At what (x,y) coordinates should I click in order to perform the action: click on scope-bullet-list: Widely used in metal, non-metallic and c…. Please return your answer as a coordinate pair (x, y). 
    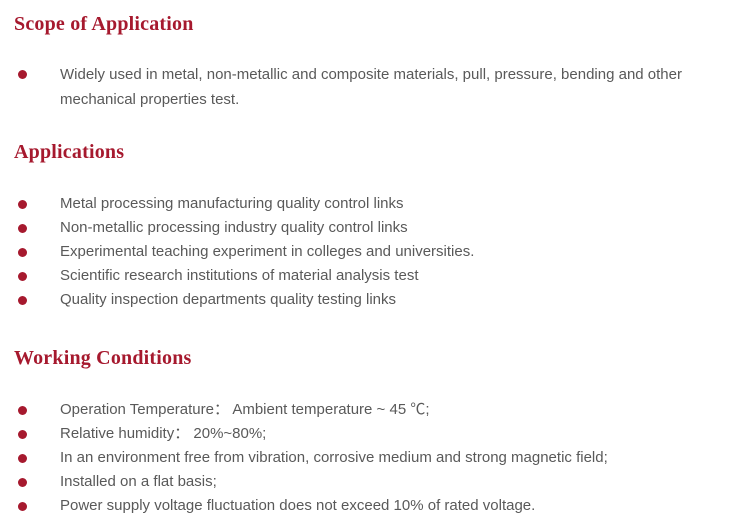
    Looking at the image, I should click on (372, 87).